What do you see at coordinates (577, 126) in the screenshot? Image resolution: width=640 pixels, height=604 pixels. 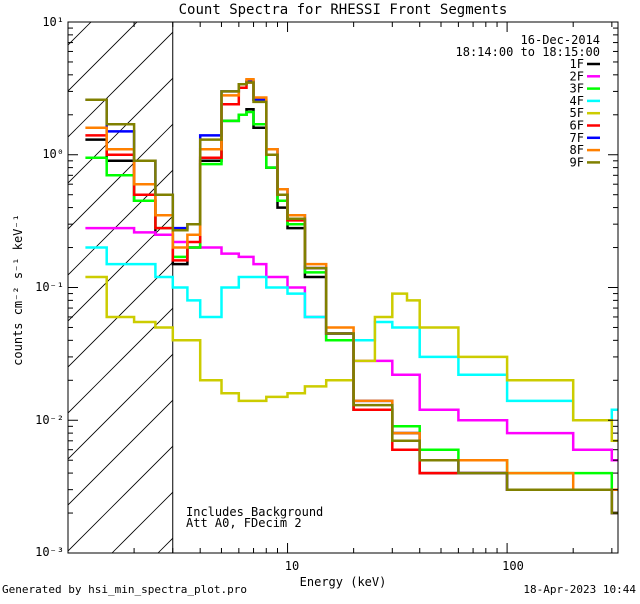 I see `legend-label-6f: 6F` at bounding box center [577, 126].